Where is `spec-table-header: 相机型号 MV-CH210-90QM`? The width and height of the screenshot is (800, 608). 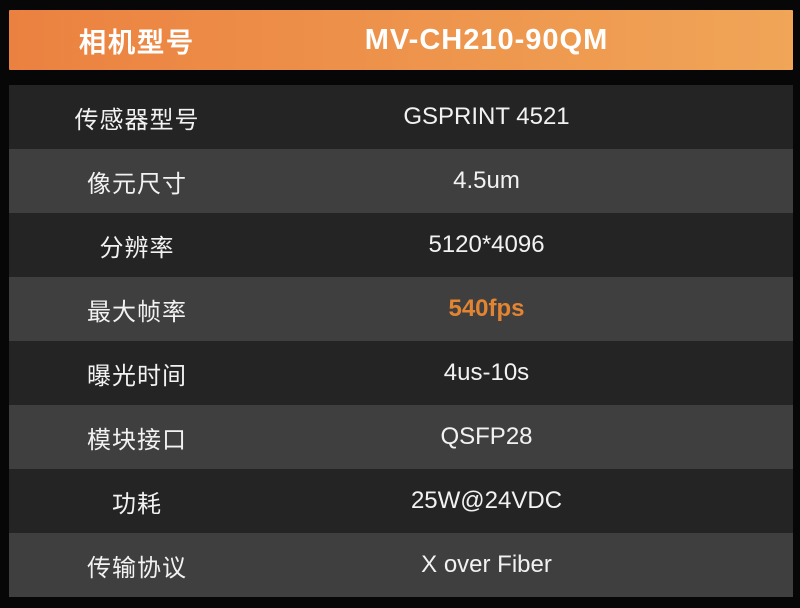 spec-table-header: 相机型号 MV-CH210-90QM is located at coordinates (401, 40).